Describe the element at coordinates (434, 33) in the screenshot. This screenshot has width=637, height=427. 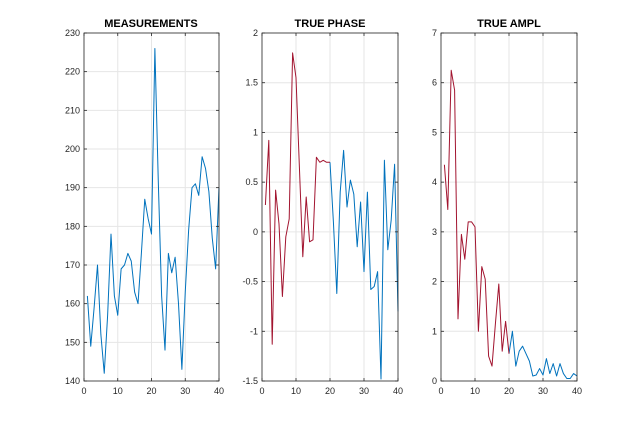
I see `y-tick-label: 7` at that location.